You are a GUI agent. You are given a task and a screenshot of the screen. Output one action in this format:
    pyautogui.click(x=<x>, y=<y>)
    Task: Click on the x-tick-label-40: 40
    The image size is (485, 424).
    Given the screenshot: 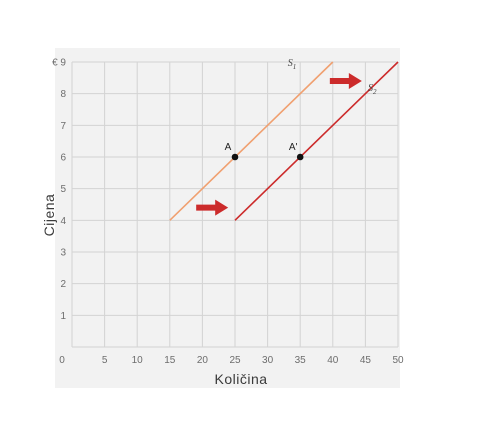 What is the action you would take?
    pyautogui.click(x=333, y=360)
    